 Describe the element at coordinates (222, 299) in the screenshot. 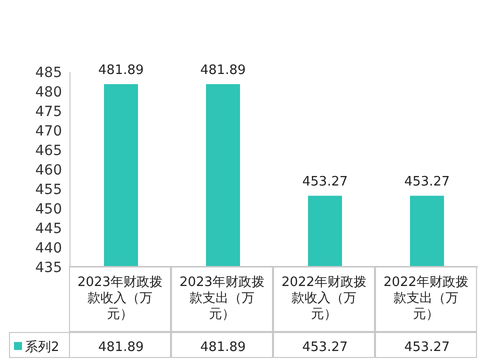

I see `x-tick-label: 2023年财政拨款支出（万元）` at that location.